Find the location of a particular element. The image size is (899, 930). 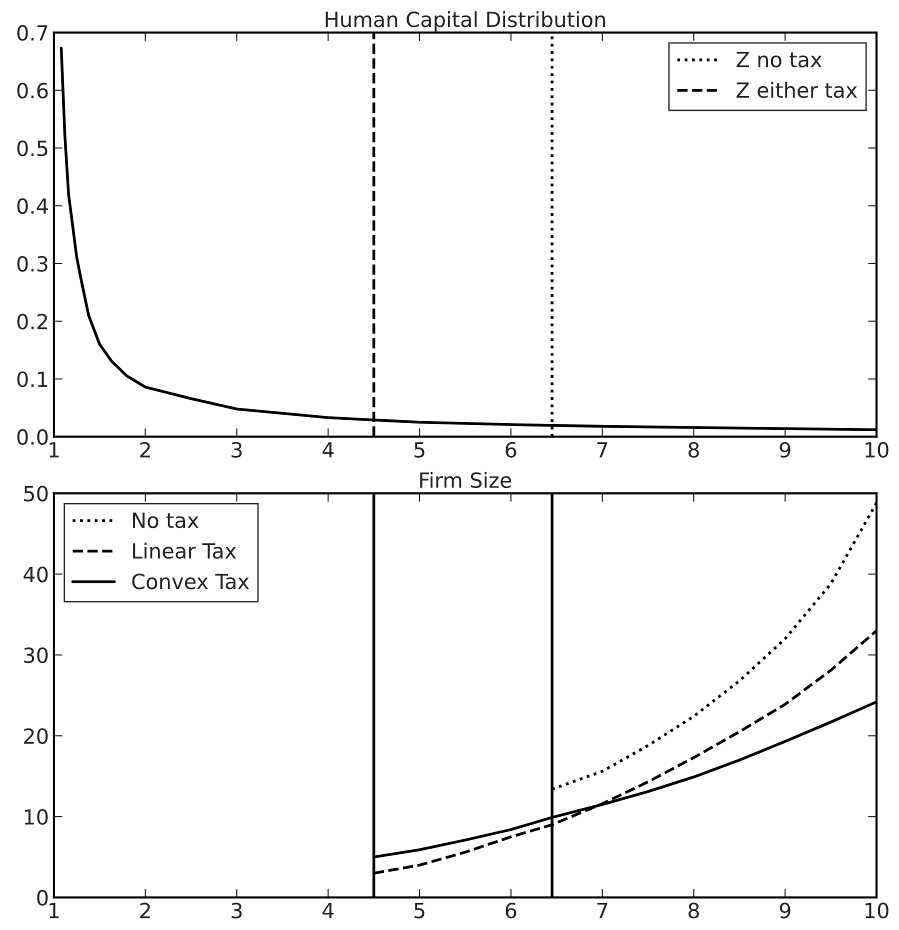

legend-label: Convex Tax is located at coordinates (190, 582).